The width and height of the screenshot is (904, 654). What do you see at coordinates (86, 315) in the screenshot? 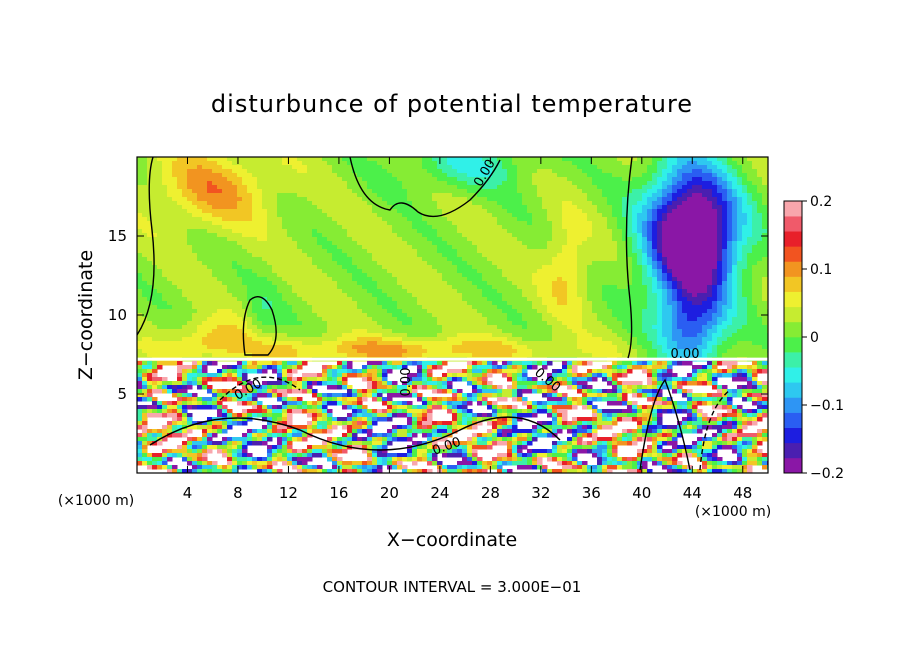
I see `y-axis-label: Z−coordinate` at bounding box center [86, 315].